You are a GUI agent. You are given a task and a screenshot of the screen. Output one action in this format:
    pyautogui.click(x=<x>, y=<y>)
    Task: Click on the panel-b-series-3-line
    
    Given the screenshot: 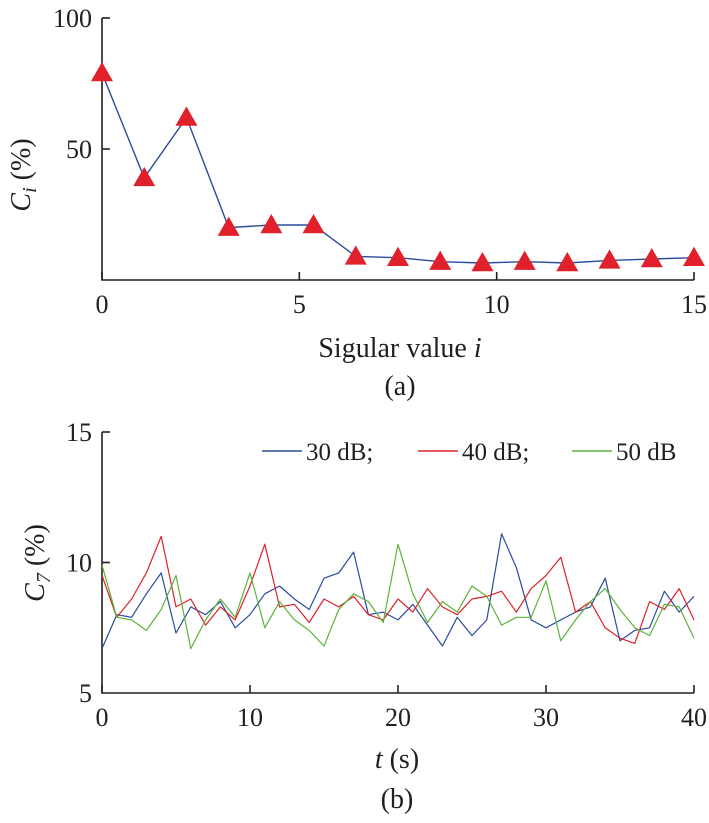 What is the action you would take?
    pyautogui.click(x=398, y=596)
    